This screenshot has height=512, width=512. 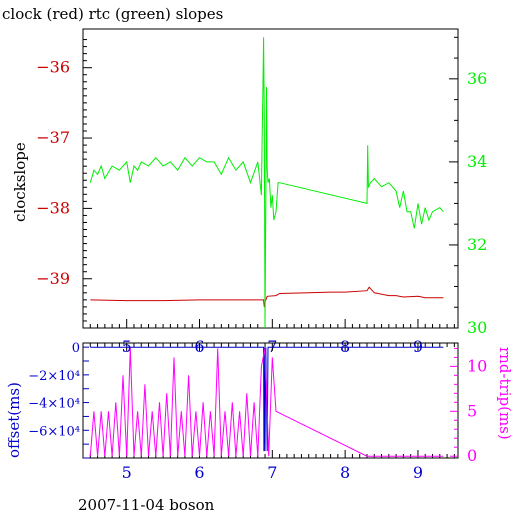 I want to click on bottom-left-tick-label: −6×10⁴, so click(x=54, y=431).